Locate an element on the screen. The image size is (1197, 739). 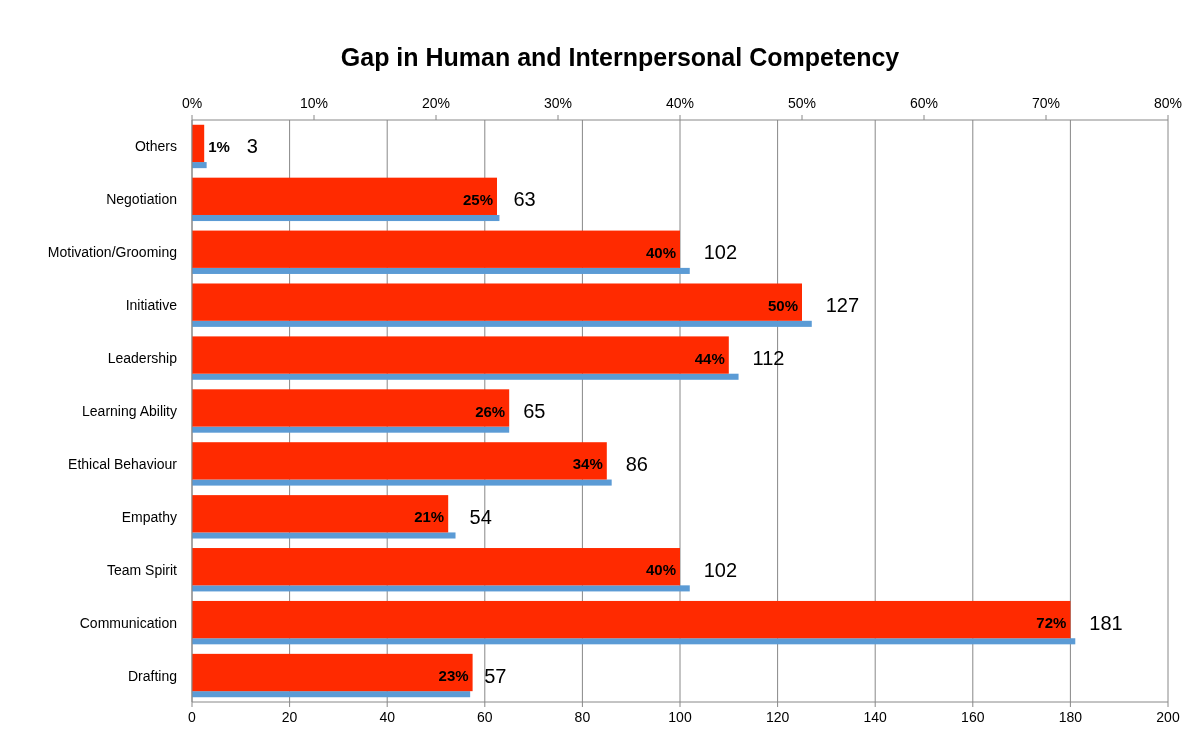
data-label: 127 is located at coordinates (842, 305).